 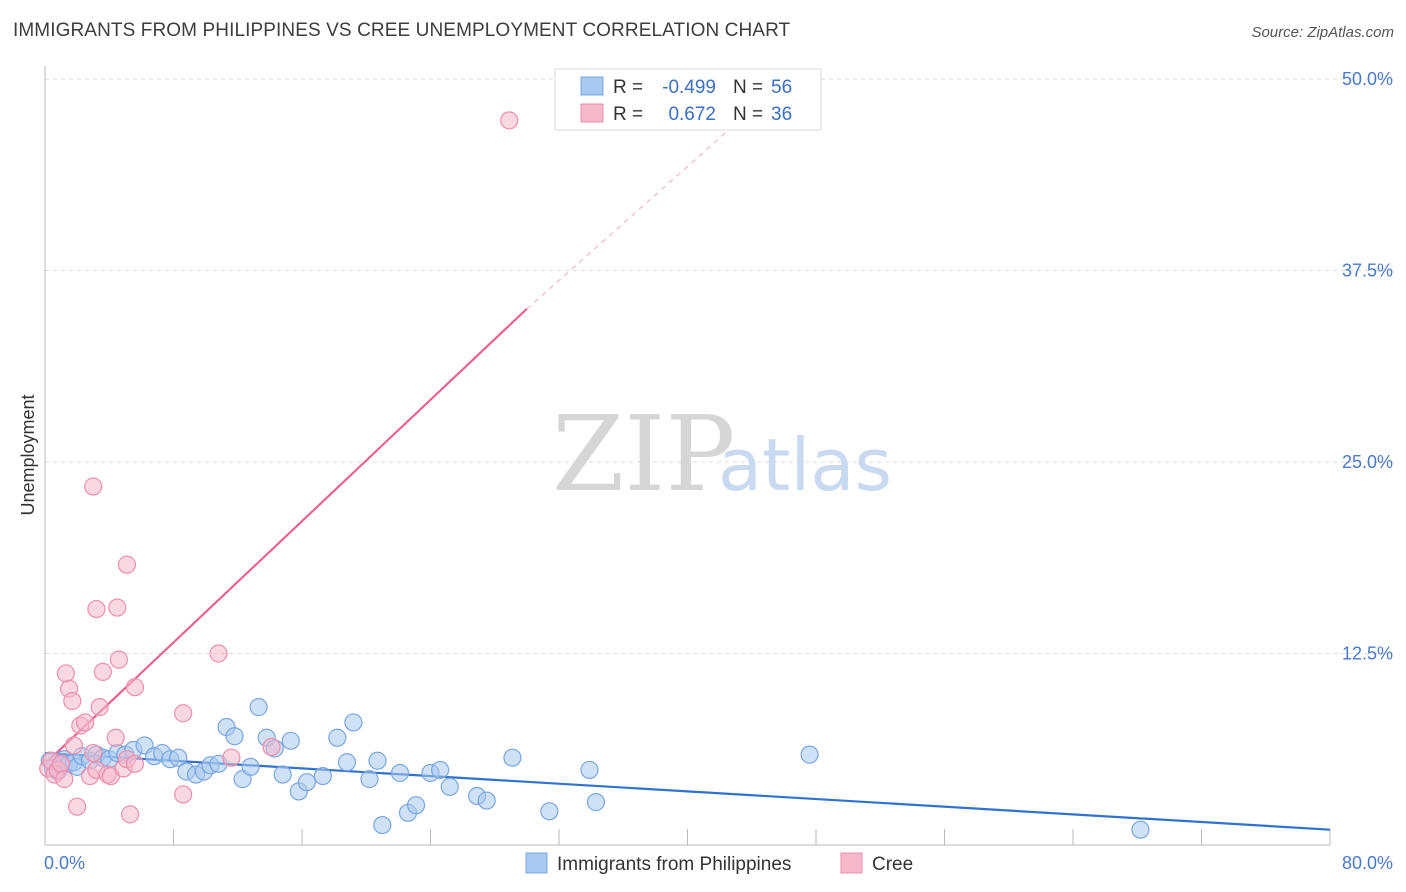 What do you see at coordinates (748, 87) in the screenshot?
I see `legend-n-label-philippines: N =` at bounding box center [748, 87].